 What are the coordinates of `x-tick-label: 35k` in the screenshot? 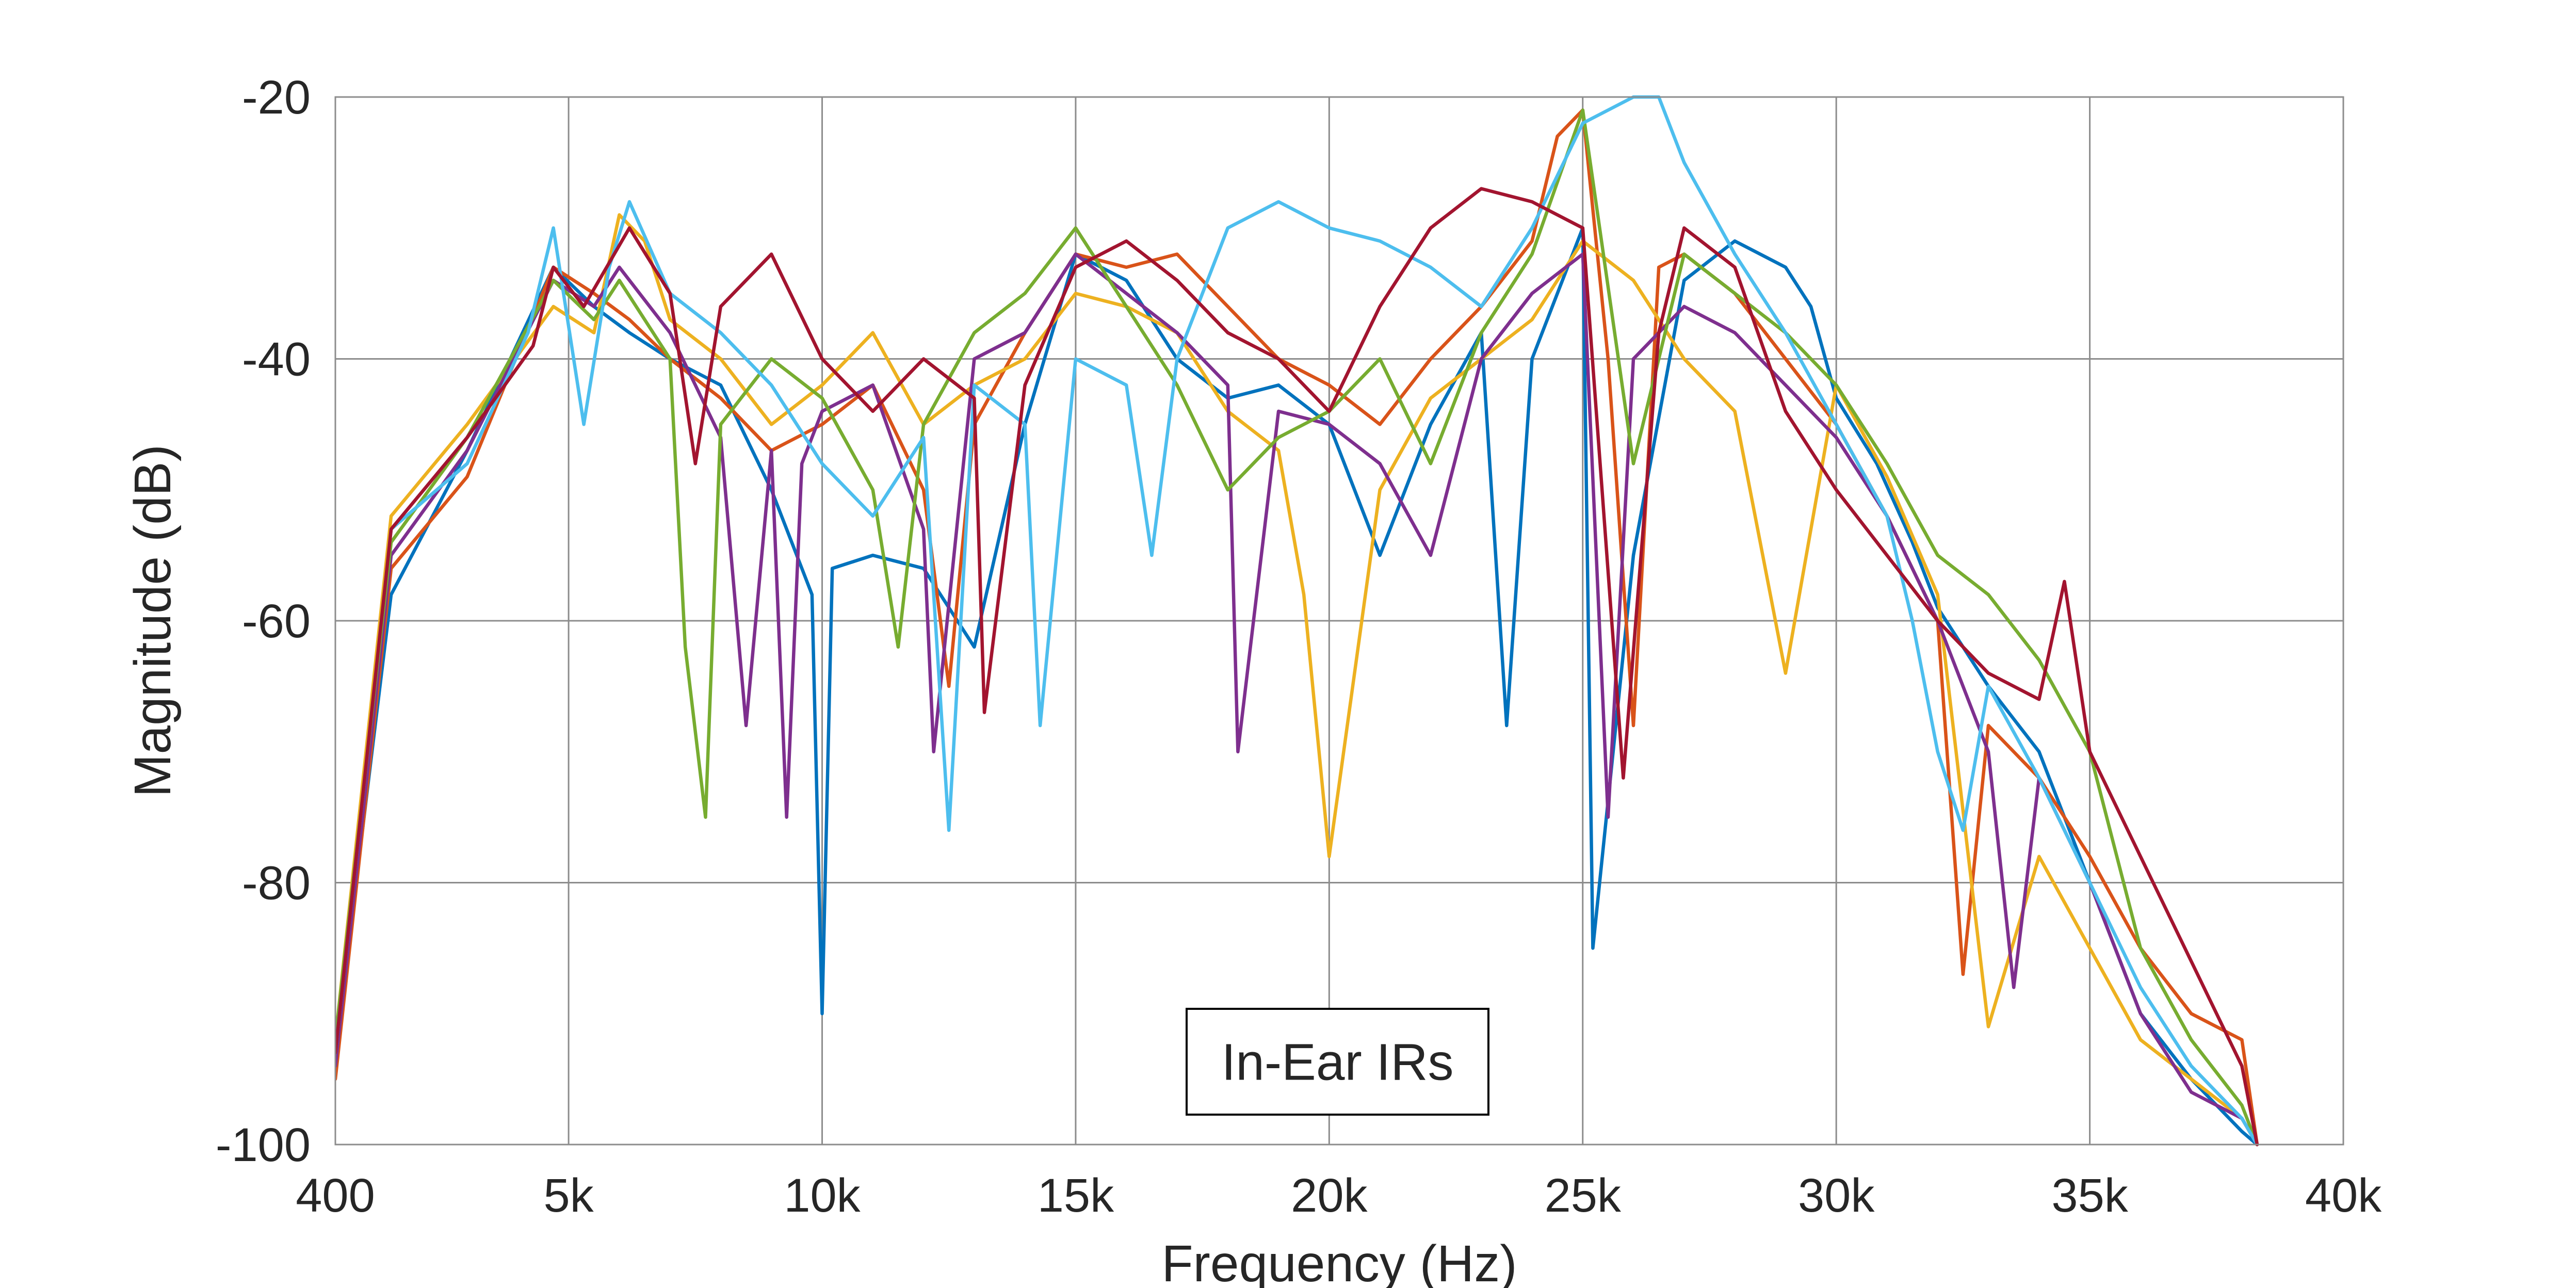 It's located at (2089, 1196).